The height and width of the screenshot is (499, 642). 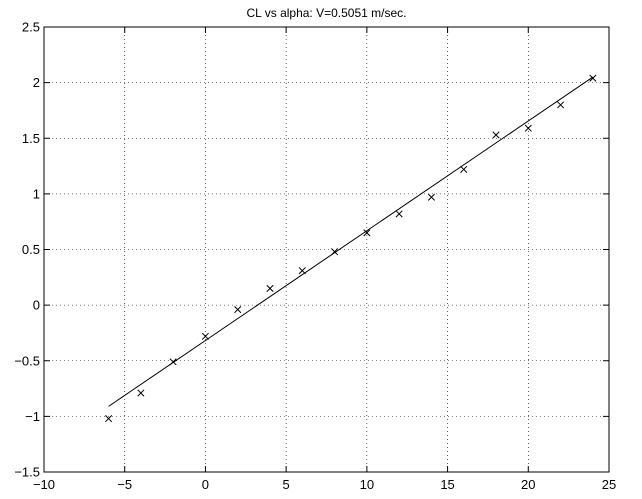 I want to click on y-tick-label: −0.5, so click(x=27, y=360).